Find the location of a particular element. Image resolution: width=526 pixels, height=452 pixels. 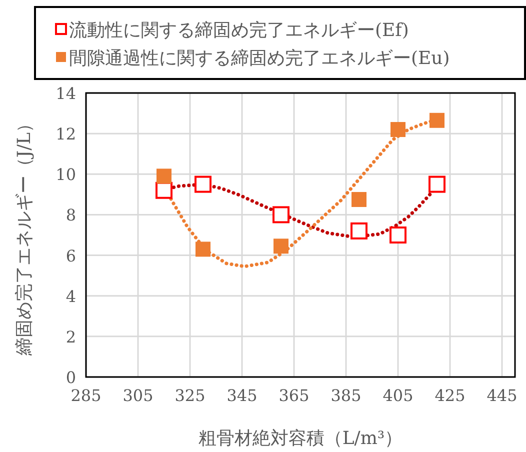

x-tick-label: 285 is located at coordinates (86, 395).